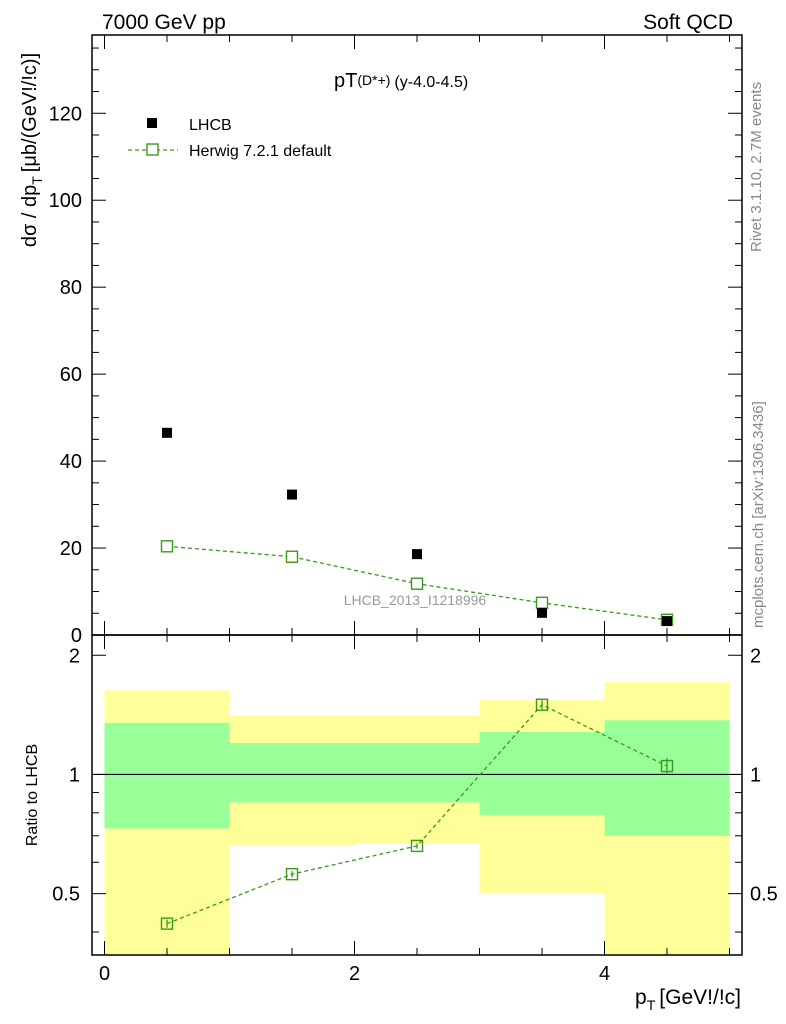 This screenshot has height=1024, width=786. I want to click on main-y-axis-label-sub: T, so click(37, 180).